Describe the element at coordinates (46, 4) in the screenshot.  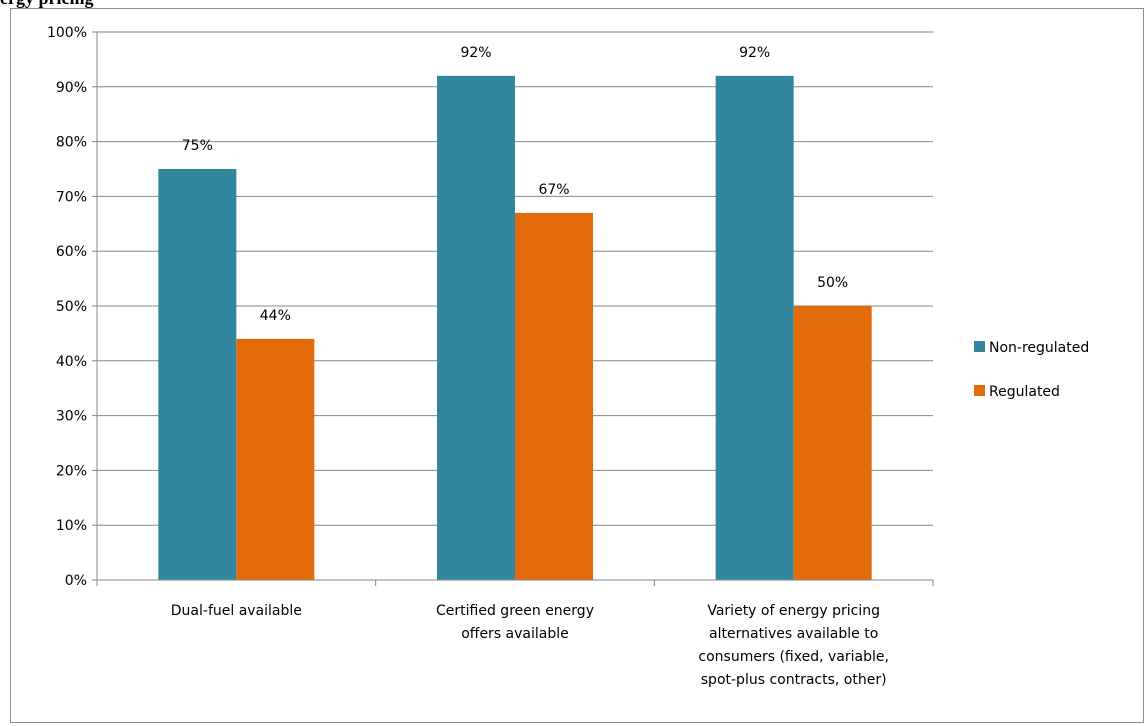
I see `page-title: ergy pricing` at that location.